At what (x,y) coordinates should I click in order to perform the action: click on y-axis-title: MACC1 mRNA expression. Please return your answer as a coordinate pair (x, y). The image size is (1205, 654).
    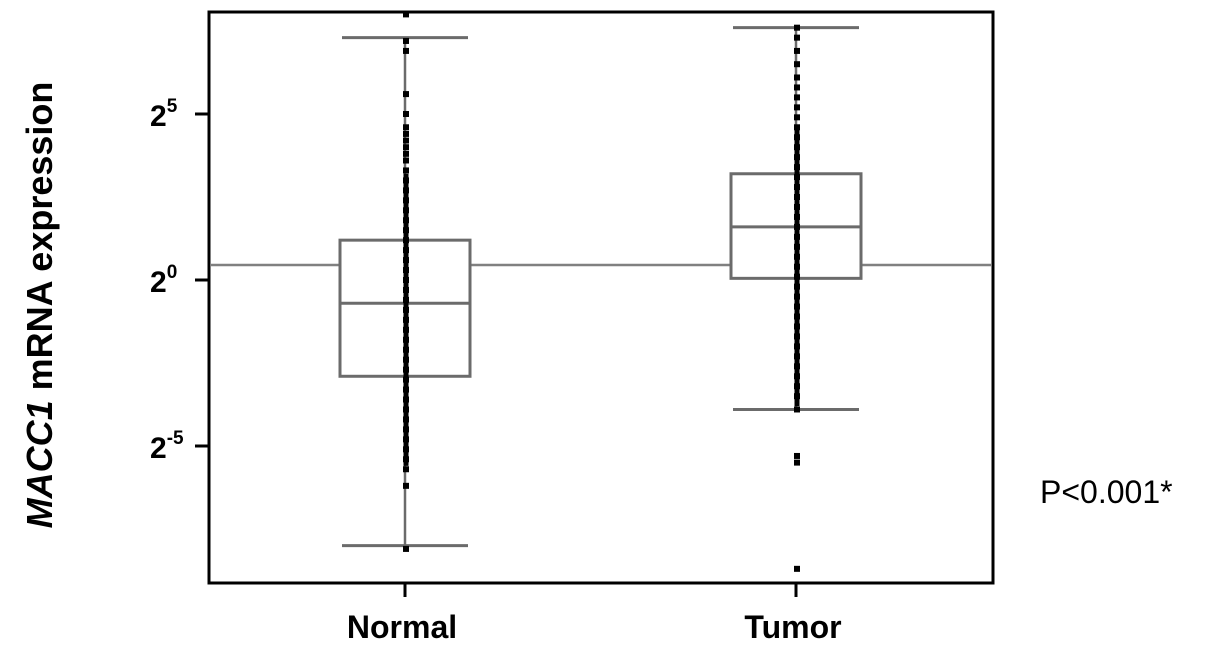
    Looking at the image, I should click on (39, 305).